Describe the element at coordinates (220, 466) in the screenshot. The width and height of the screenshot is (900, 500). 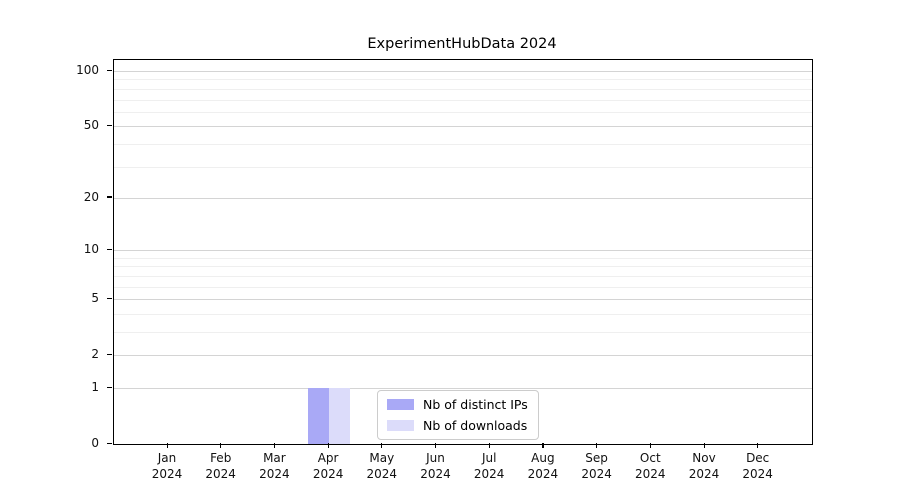
I see `x-tick-label: Feb 2024` at that location.